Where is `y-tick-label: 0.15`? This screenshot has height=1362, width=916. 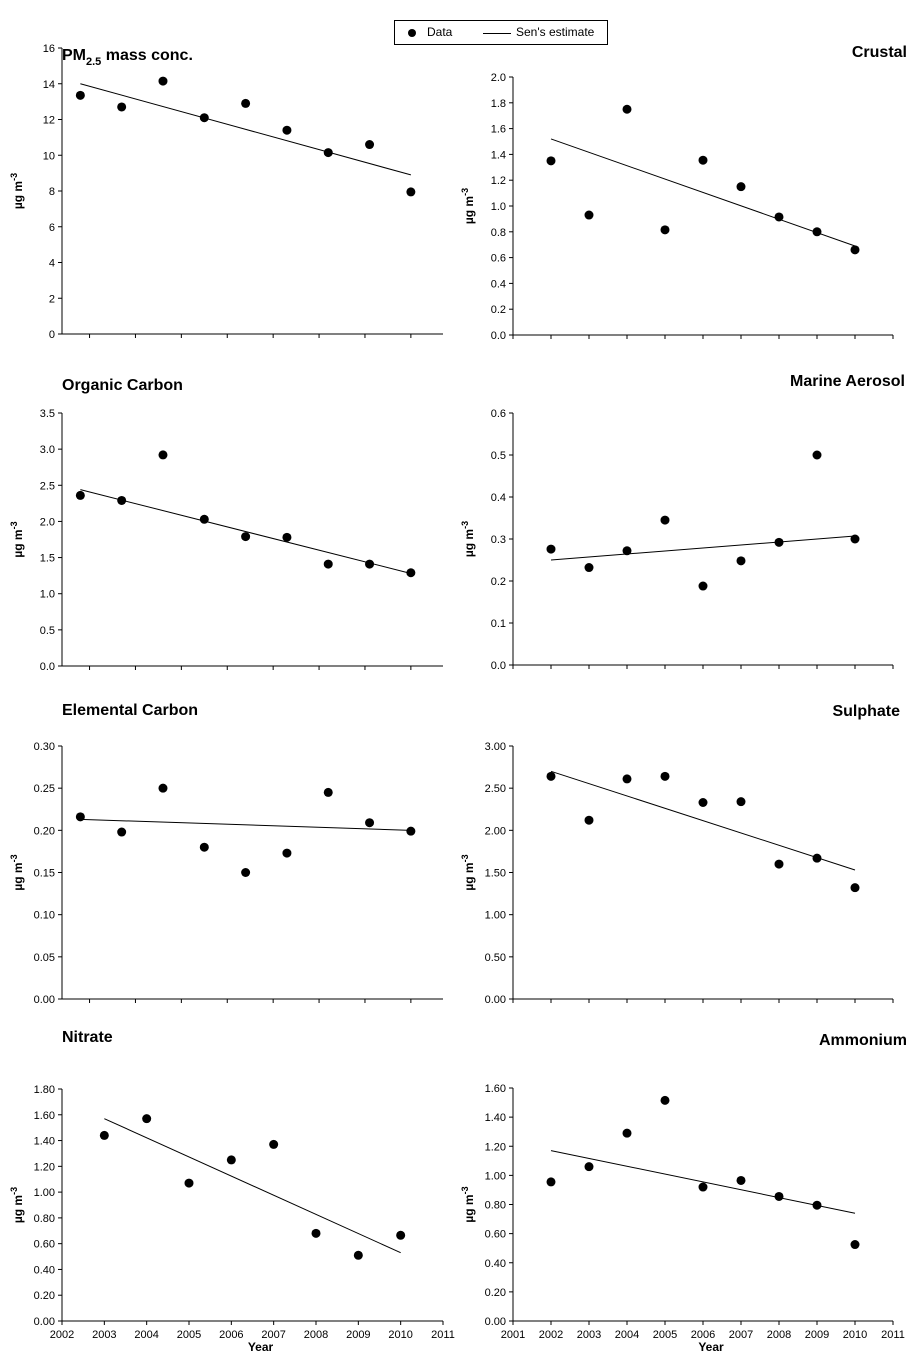
y-tick-label: 0.15 is located at coordinates (44, 874).